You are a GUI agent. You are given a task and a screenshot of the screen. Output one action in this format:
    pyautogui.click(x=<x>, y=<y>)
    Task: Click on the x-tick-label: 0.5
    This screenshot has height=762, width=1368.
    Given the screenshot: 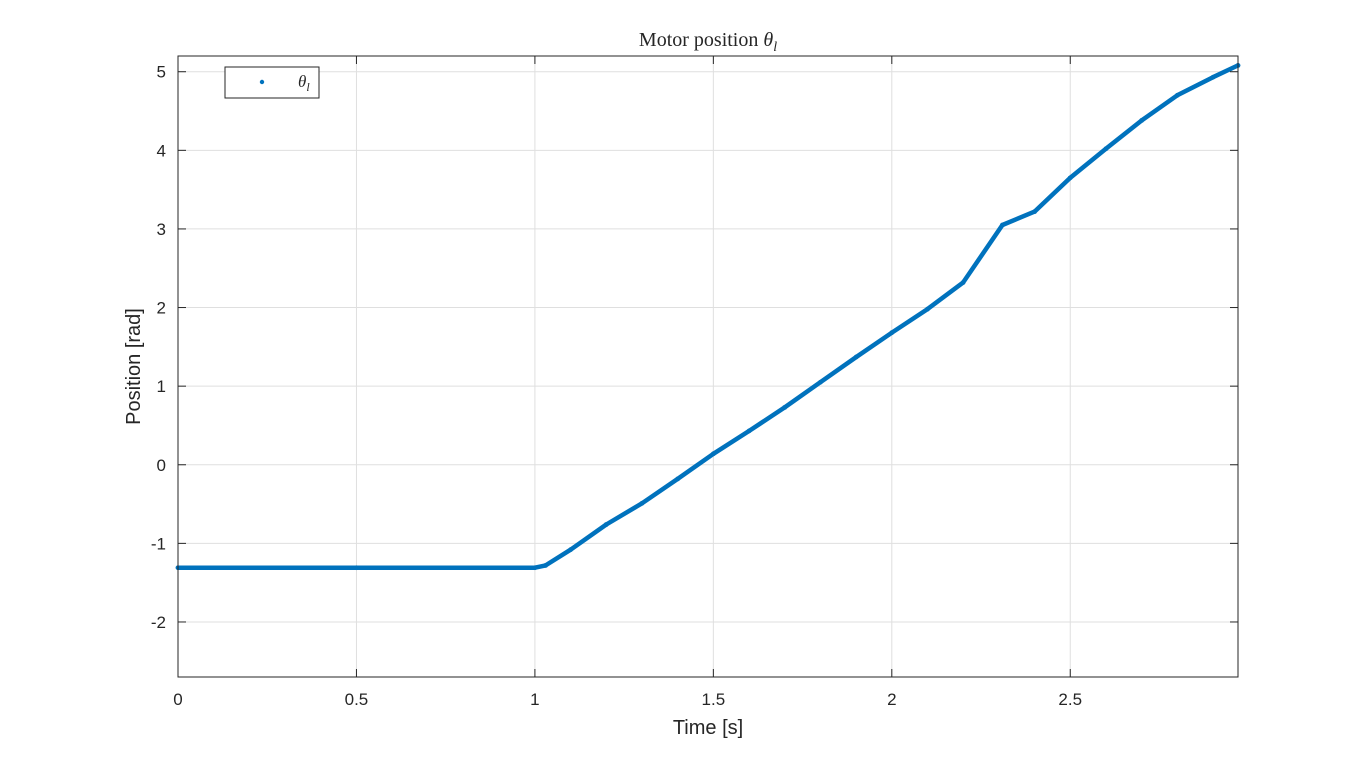 What is the action you would take?
    pyautogui.click(x=357, y=699)
    